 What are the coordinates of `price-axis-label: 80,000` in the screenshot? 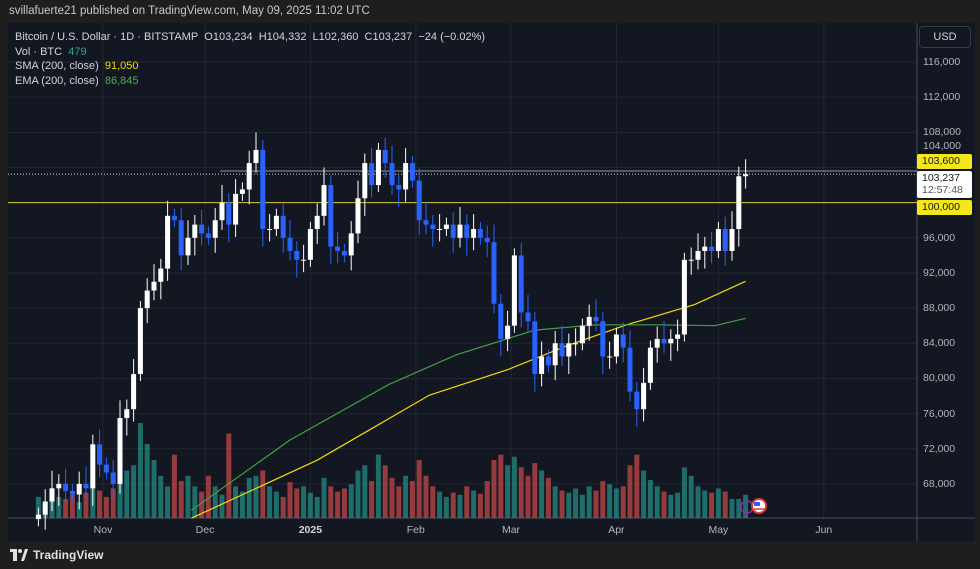 It's located at (939, 378).